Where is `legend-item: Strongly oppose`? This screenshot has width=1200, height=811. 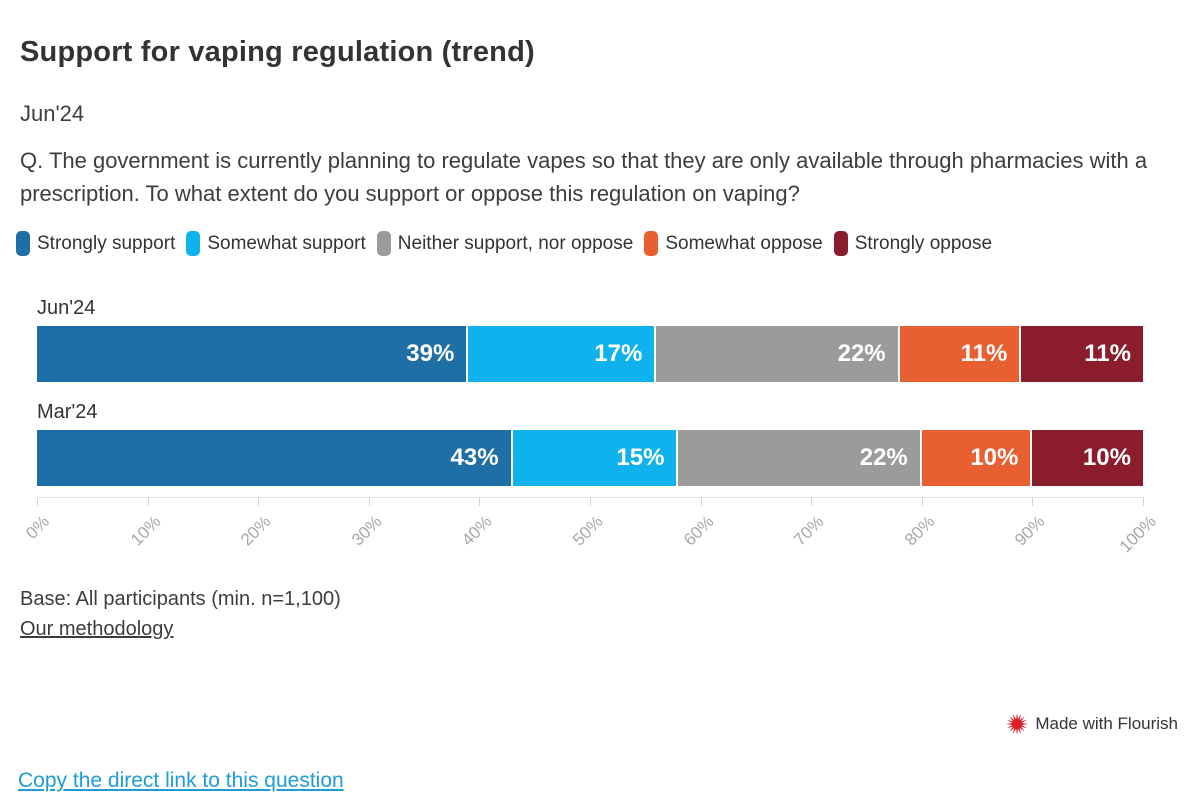 legend-item: Strongly oppose is located at coordinates (913, 243).